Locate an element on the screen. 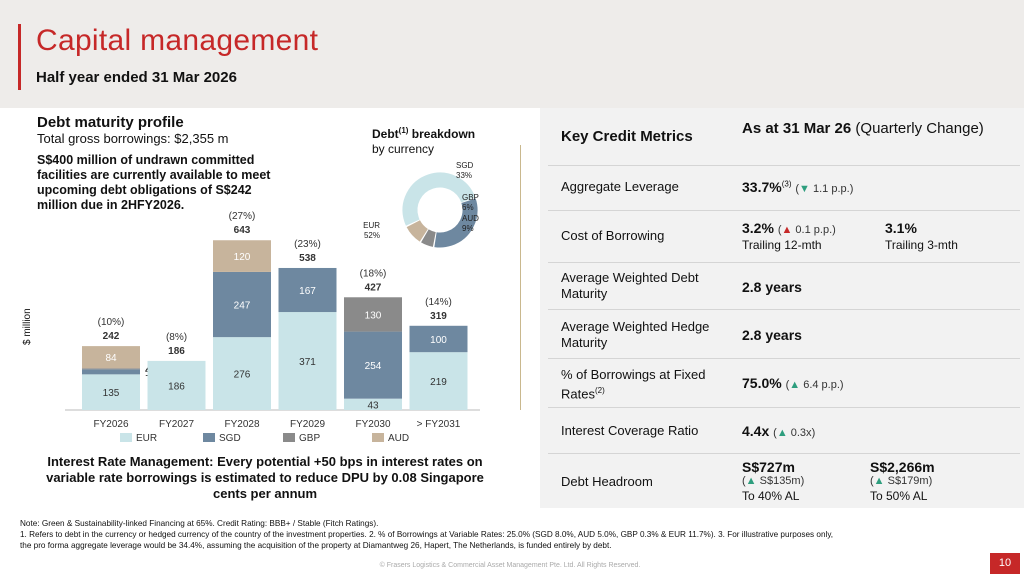  data-label: 276 is located at coordinates (242, 375).